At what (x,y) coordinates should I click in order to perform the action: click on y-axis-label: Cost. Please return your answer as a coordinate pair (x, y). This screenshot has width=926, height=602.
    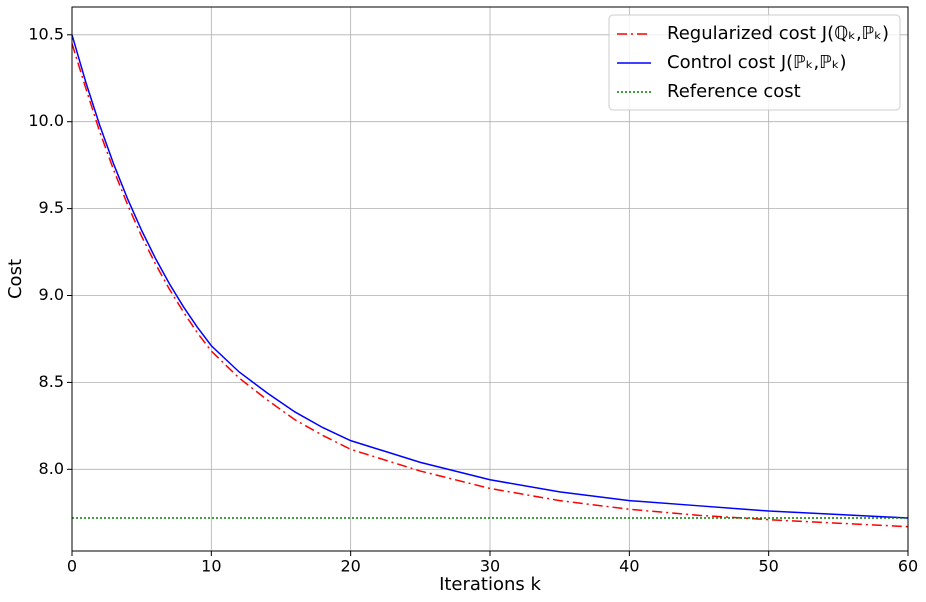
    Looking at the image, I should click on (15, 279).